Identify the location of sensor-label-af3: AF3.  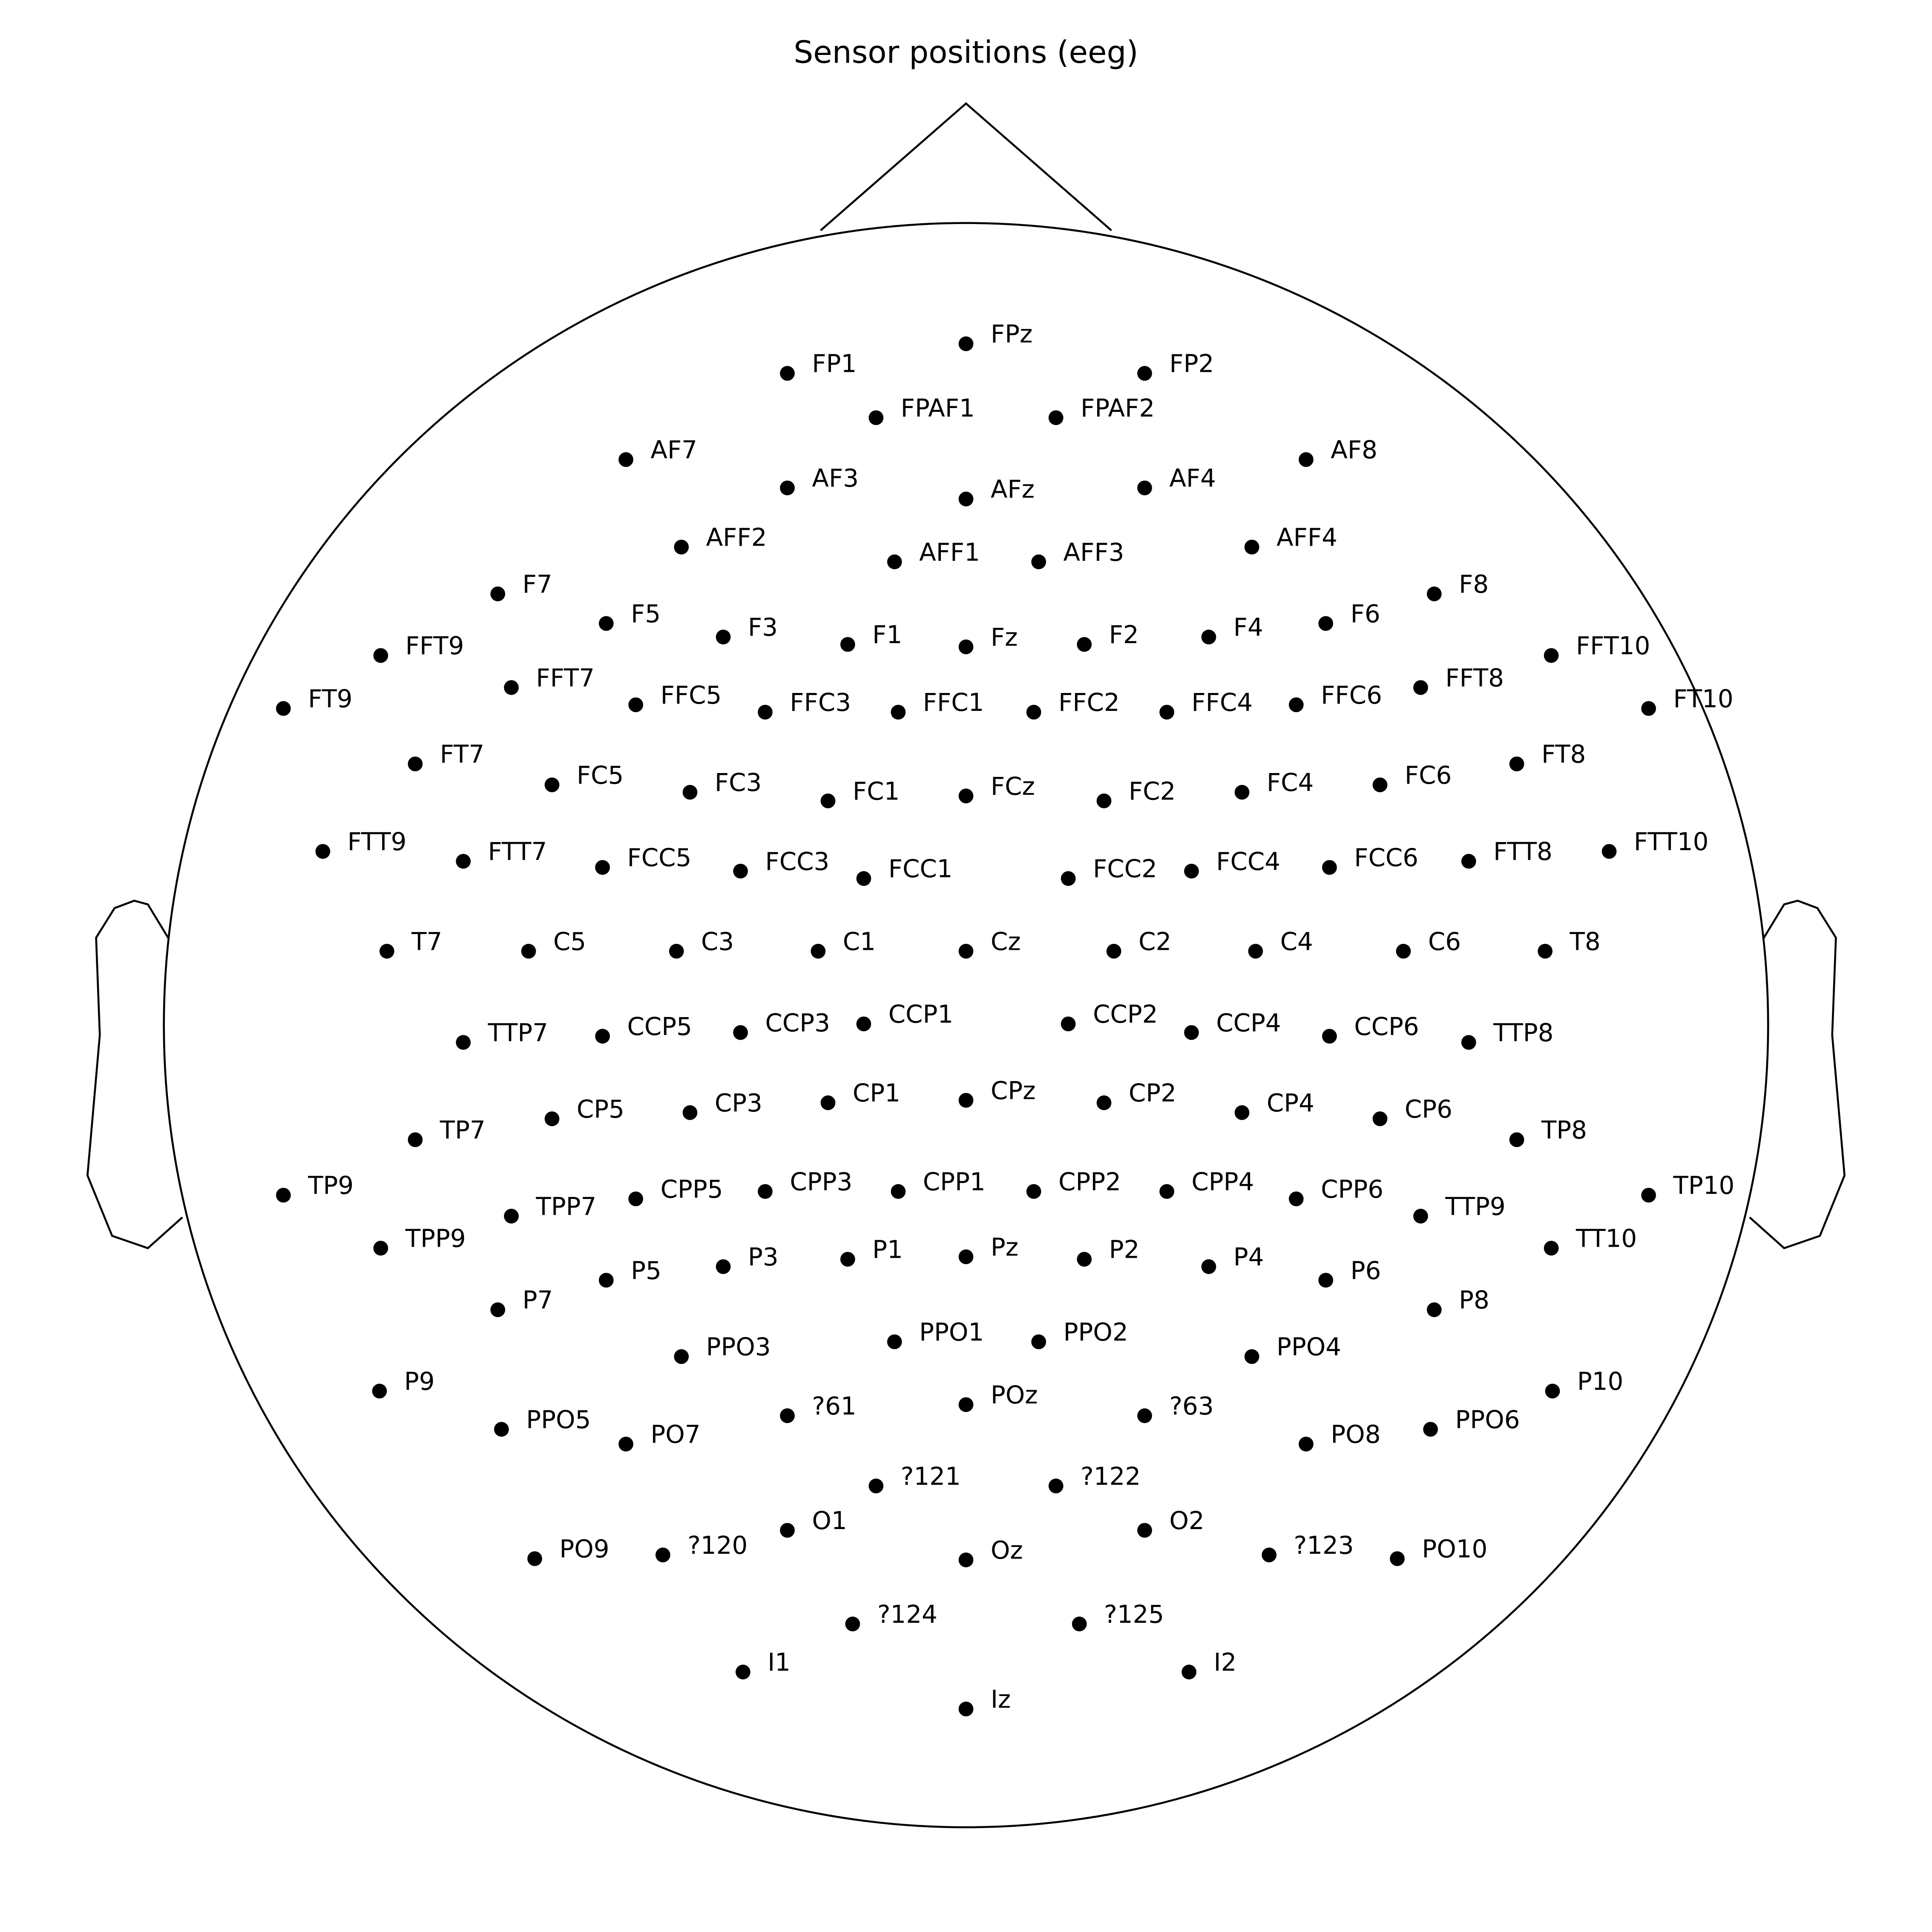
(835, 479).